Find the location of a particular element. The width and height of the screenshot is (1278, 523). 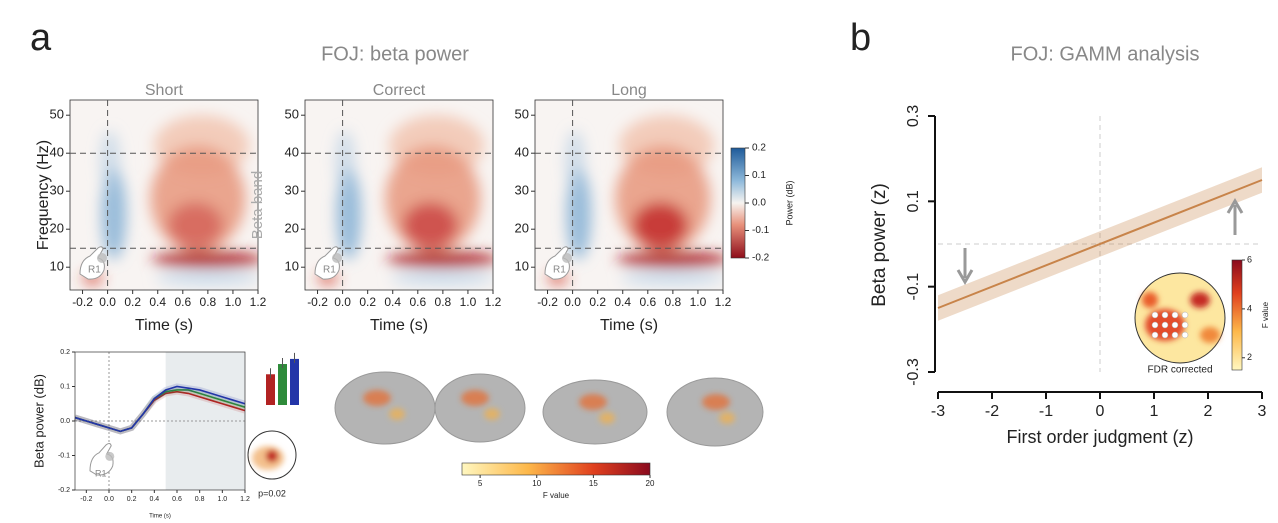

colorbar-tick-label: 20 is located at coordinates (650, 483).